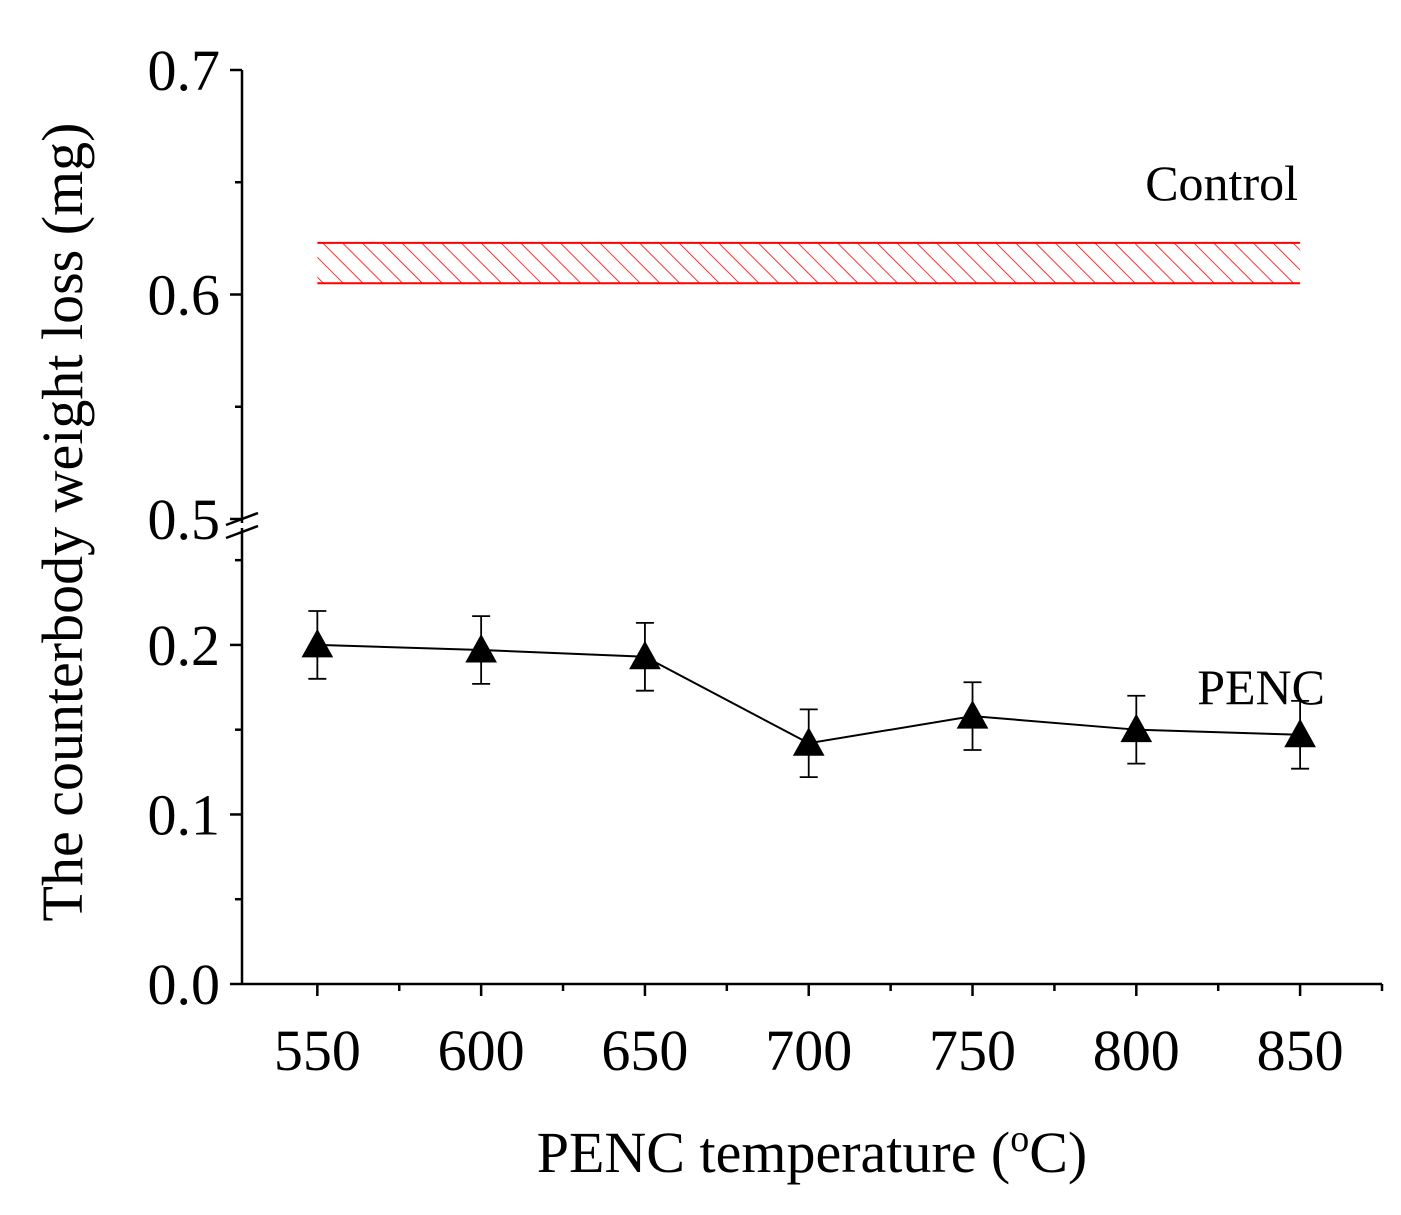 The image size is (1401, 1215). I want to click on x-axis-title-main: PENC temperature (, so click(774, 1152).